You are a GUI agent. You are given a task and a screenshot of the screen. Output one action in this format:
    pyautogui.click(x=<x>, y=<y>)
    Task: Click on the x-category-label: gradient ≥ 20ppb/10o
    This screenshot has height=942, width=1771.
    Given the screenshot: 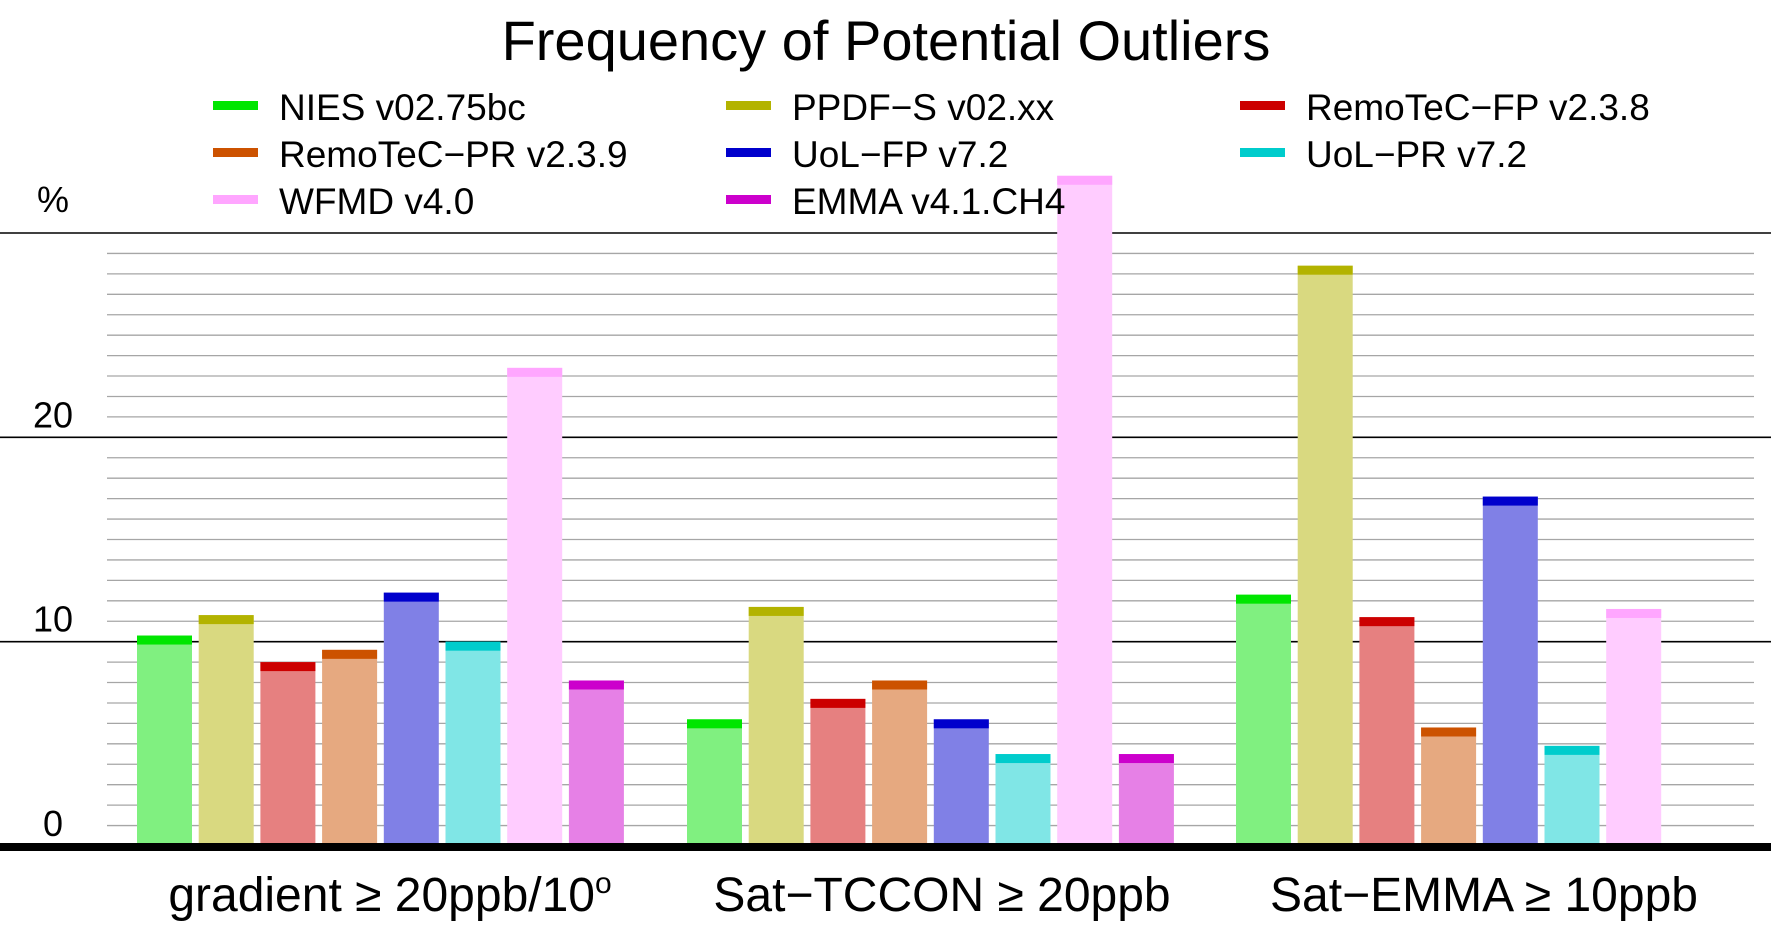 What is the action you would take?
    pyautogui.click(x=389, y=894)
    